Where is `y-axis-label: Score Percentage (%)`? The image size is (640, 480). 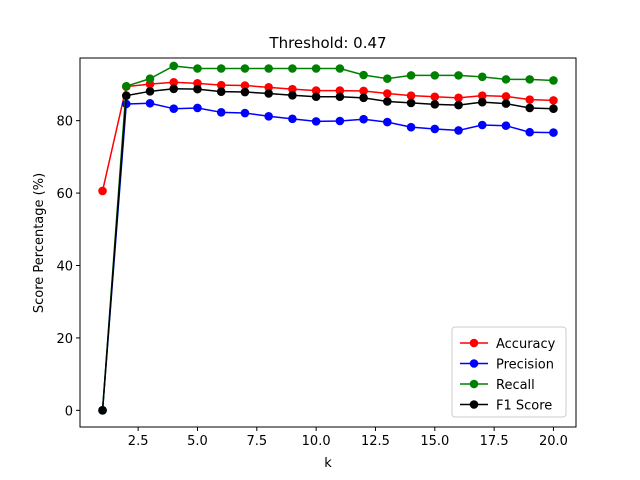
y-axis-label: Score Percentage (%) is located at coordinates (39, 243).